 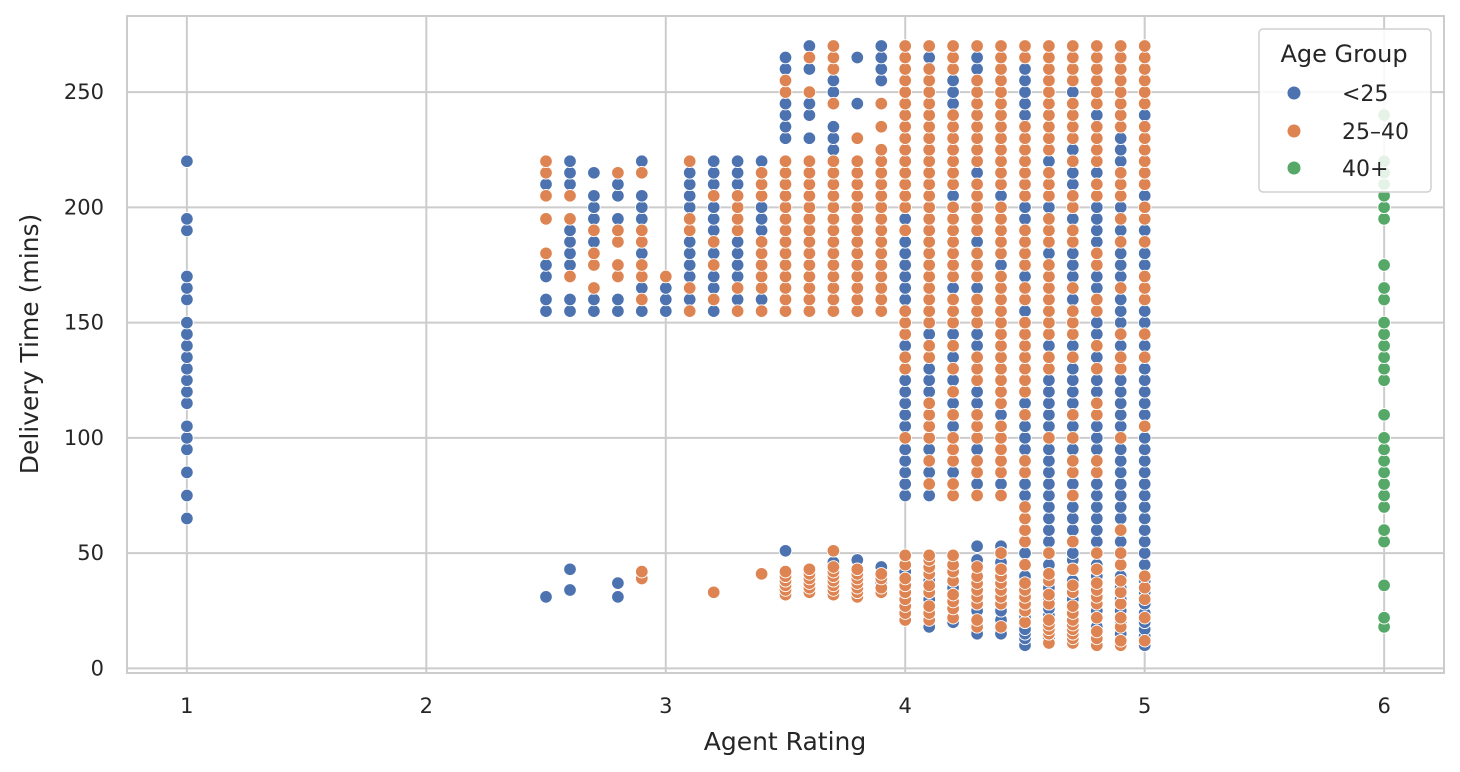 What do you see at coordinates (84, 92) in the screenshot?
I see `y-tick-label: 250` at bounding box center [84, 92].